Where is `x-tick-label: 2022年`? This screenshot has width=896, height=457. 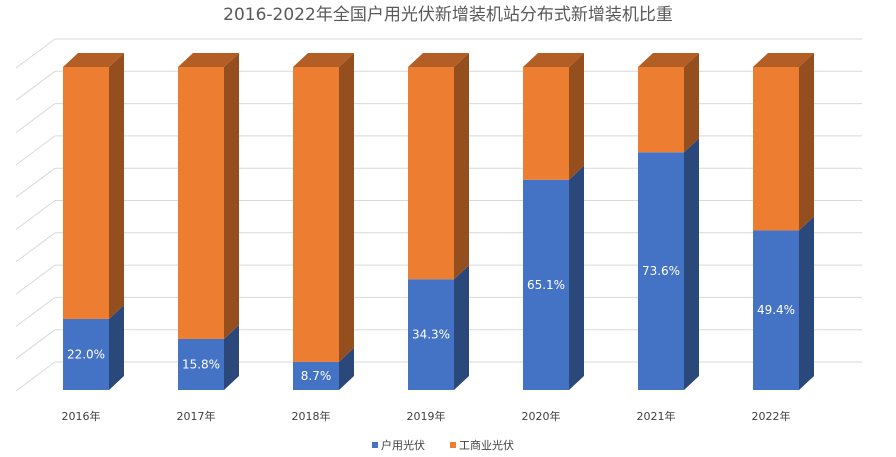 x-tick-label: 2022年 is located at coordinates (771, 416).